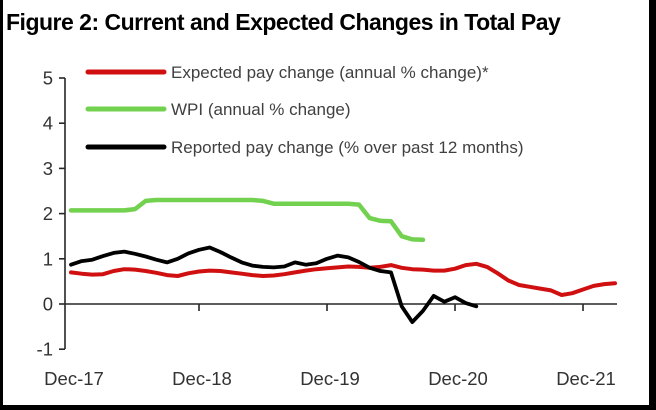 This screenshot has height=410, width=656. What do you see at coordinates (48, 213) in the screenshot?
I see `y-tick-label: 2` at bounding box center [48, 213].